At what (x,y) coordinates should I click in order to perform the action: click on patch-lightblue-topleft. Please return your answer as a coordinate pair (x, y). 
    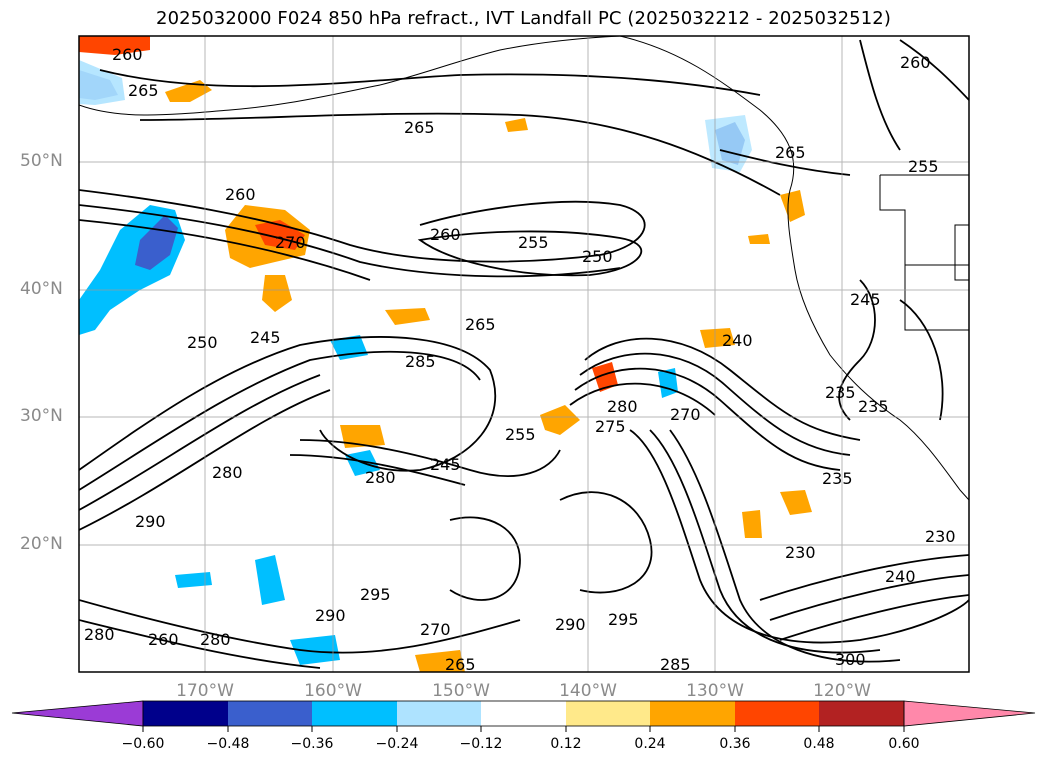
    Looking at the image, I should click on (102, 82).